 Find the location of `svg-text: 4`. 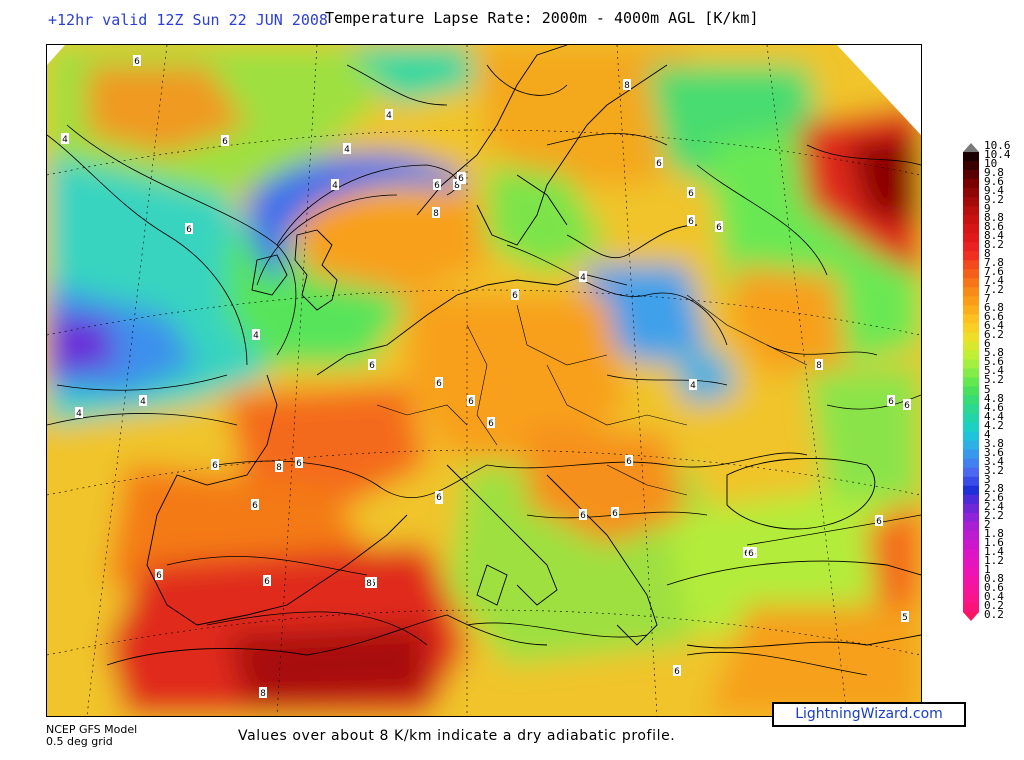

svg-text: 4 is located at coordinates (389, 116).